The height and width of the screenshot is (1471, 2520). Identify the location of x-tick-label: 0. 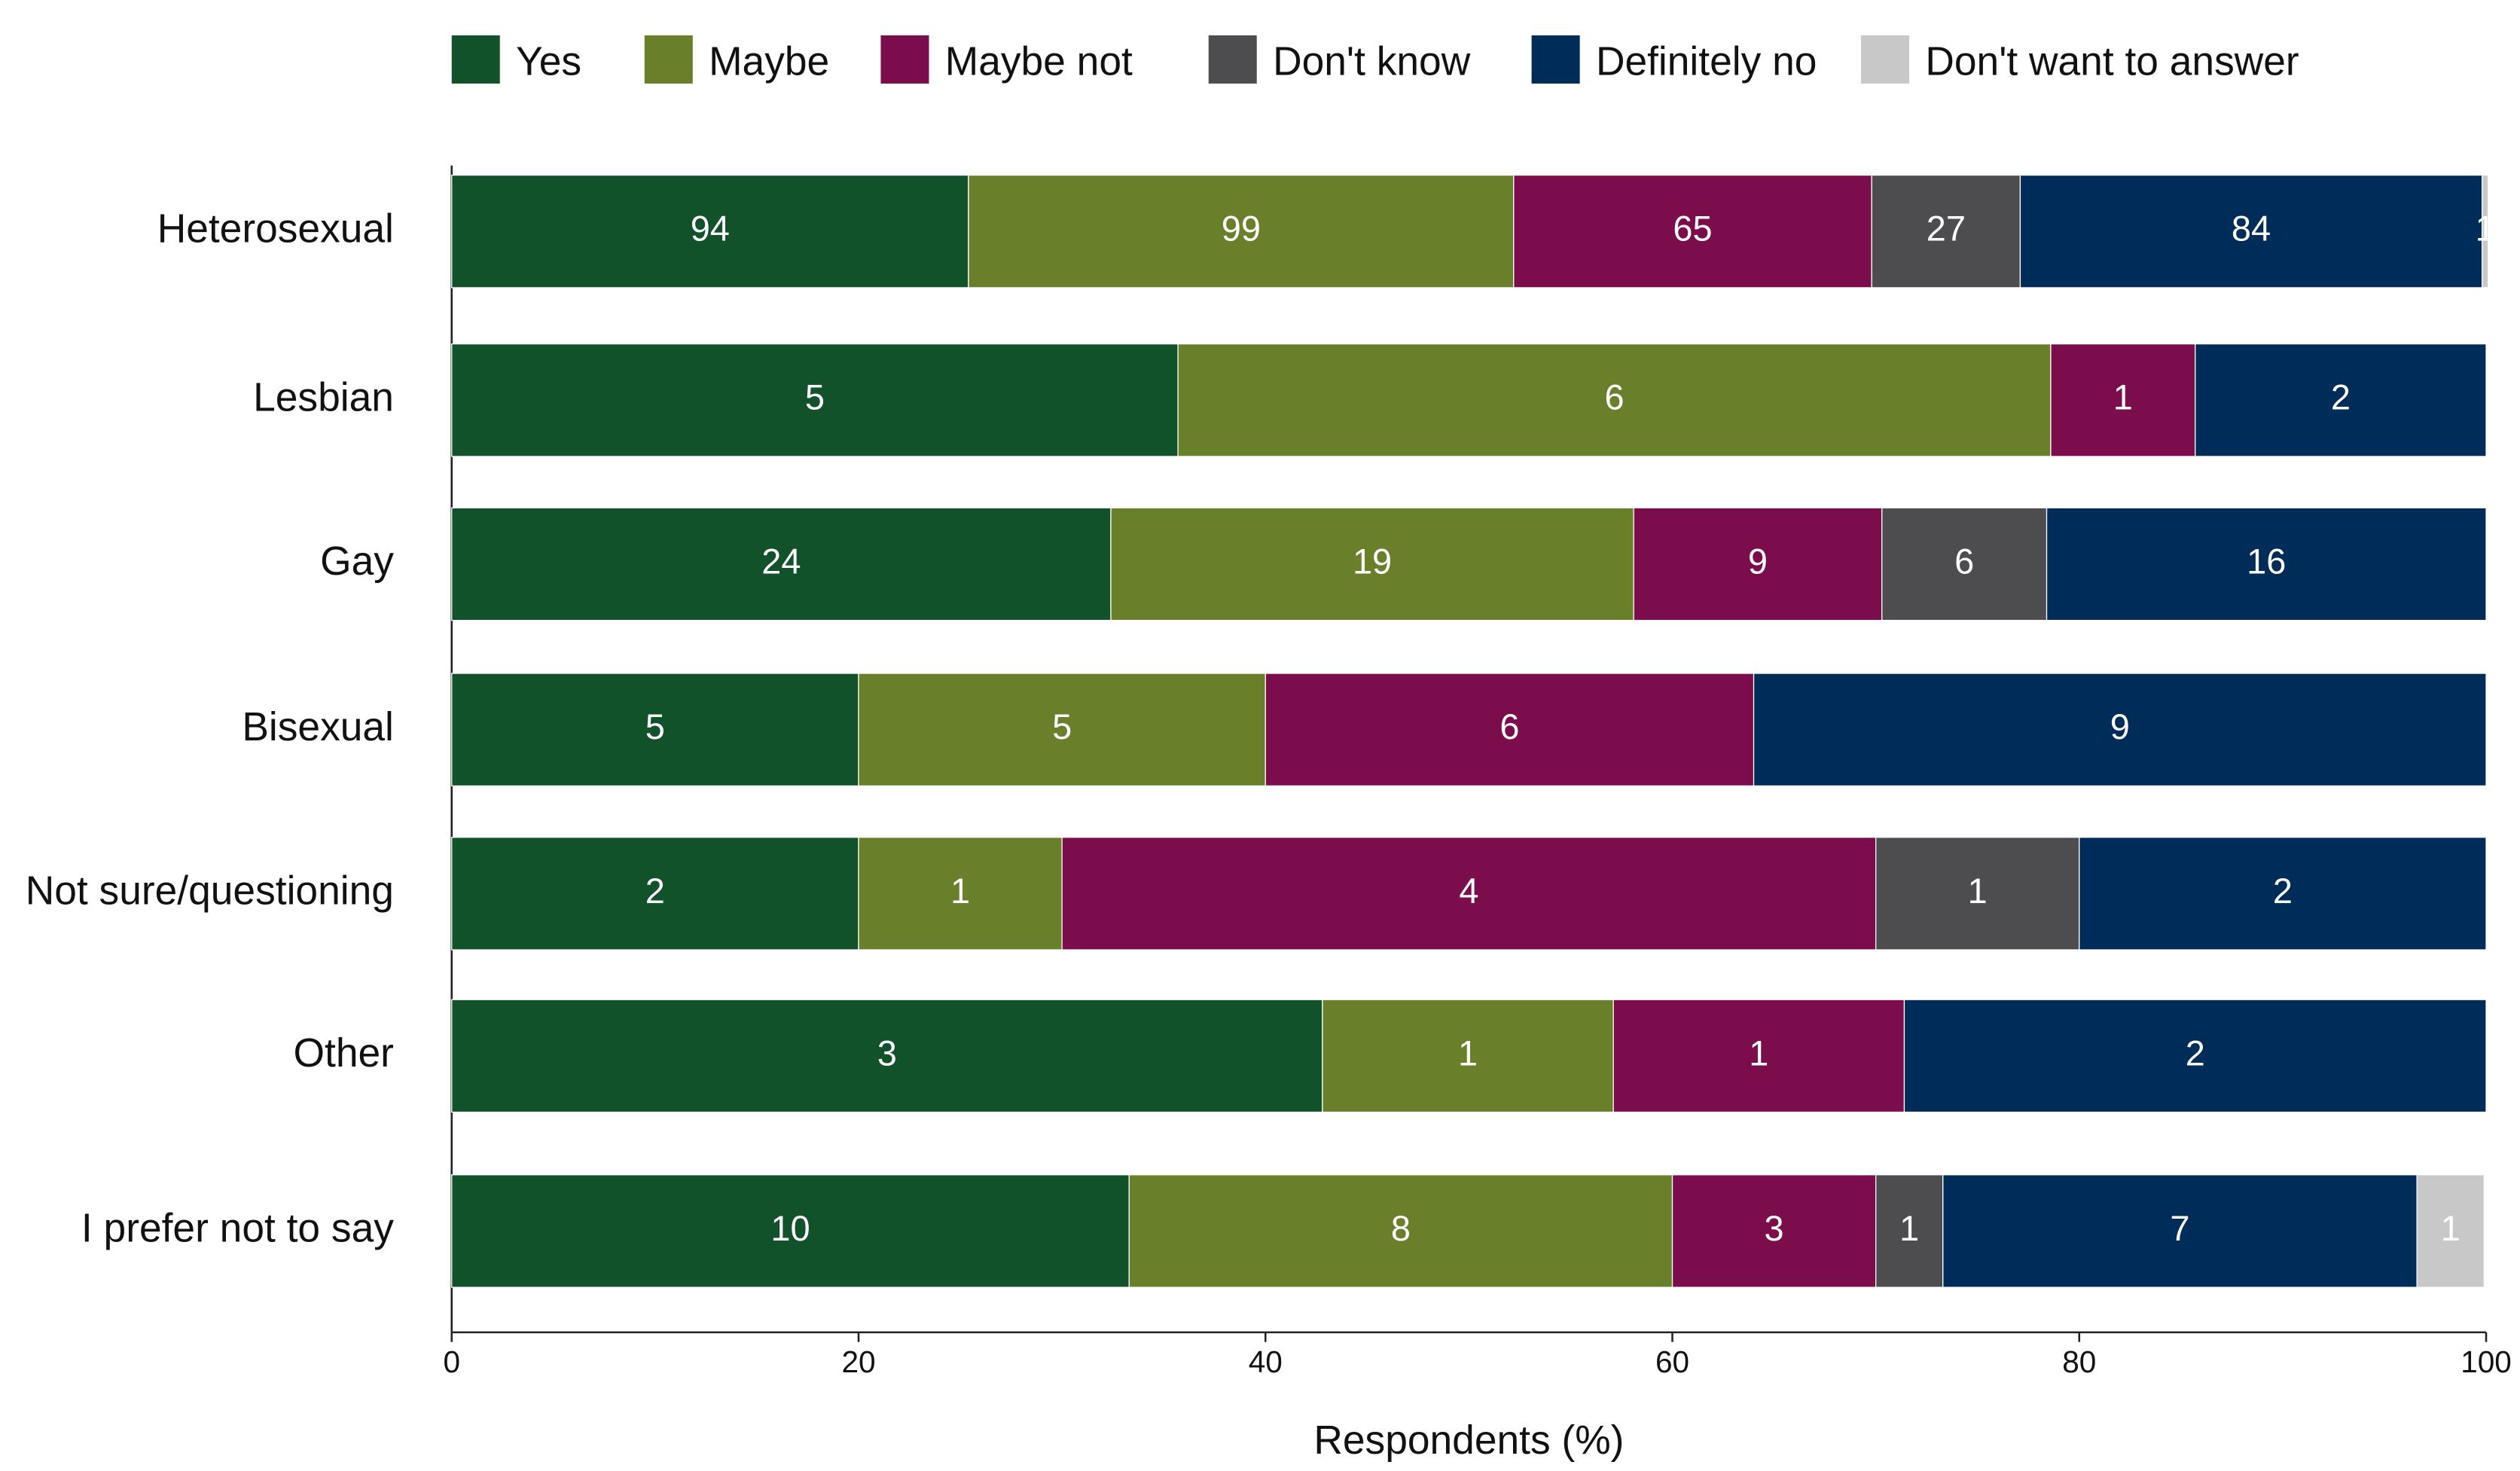
(451, 1361).